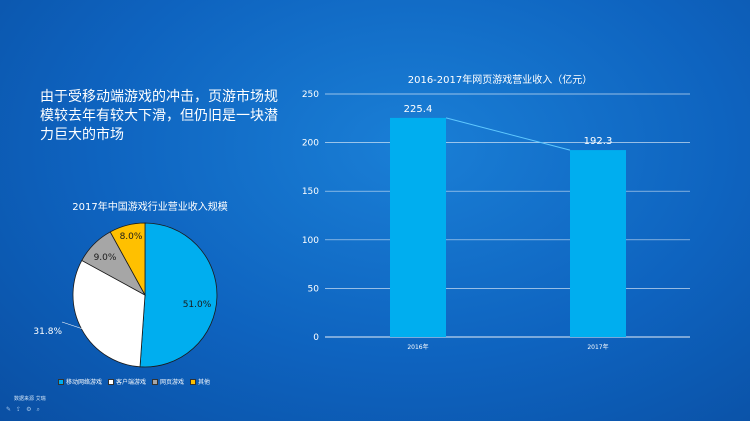 The image size is (750, 421). What do you see at coordinates (30, 399) in the screenshot?
I see `data-source-note: 数据来源 艾瑞` at bounding box center [30, 399].